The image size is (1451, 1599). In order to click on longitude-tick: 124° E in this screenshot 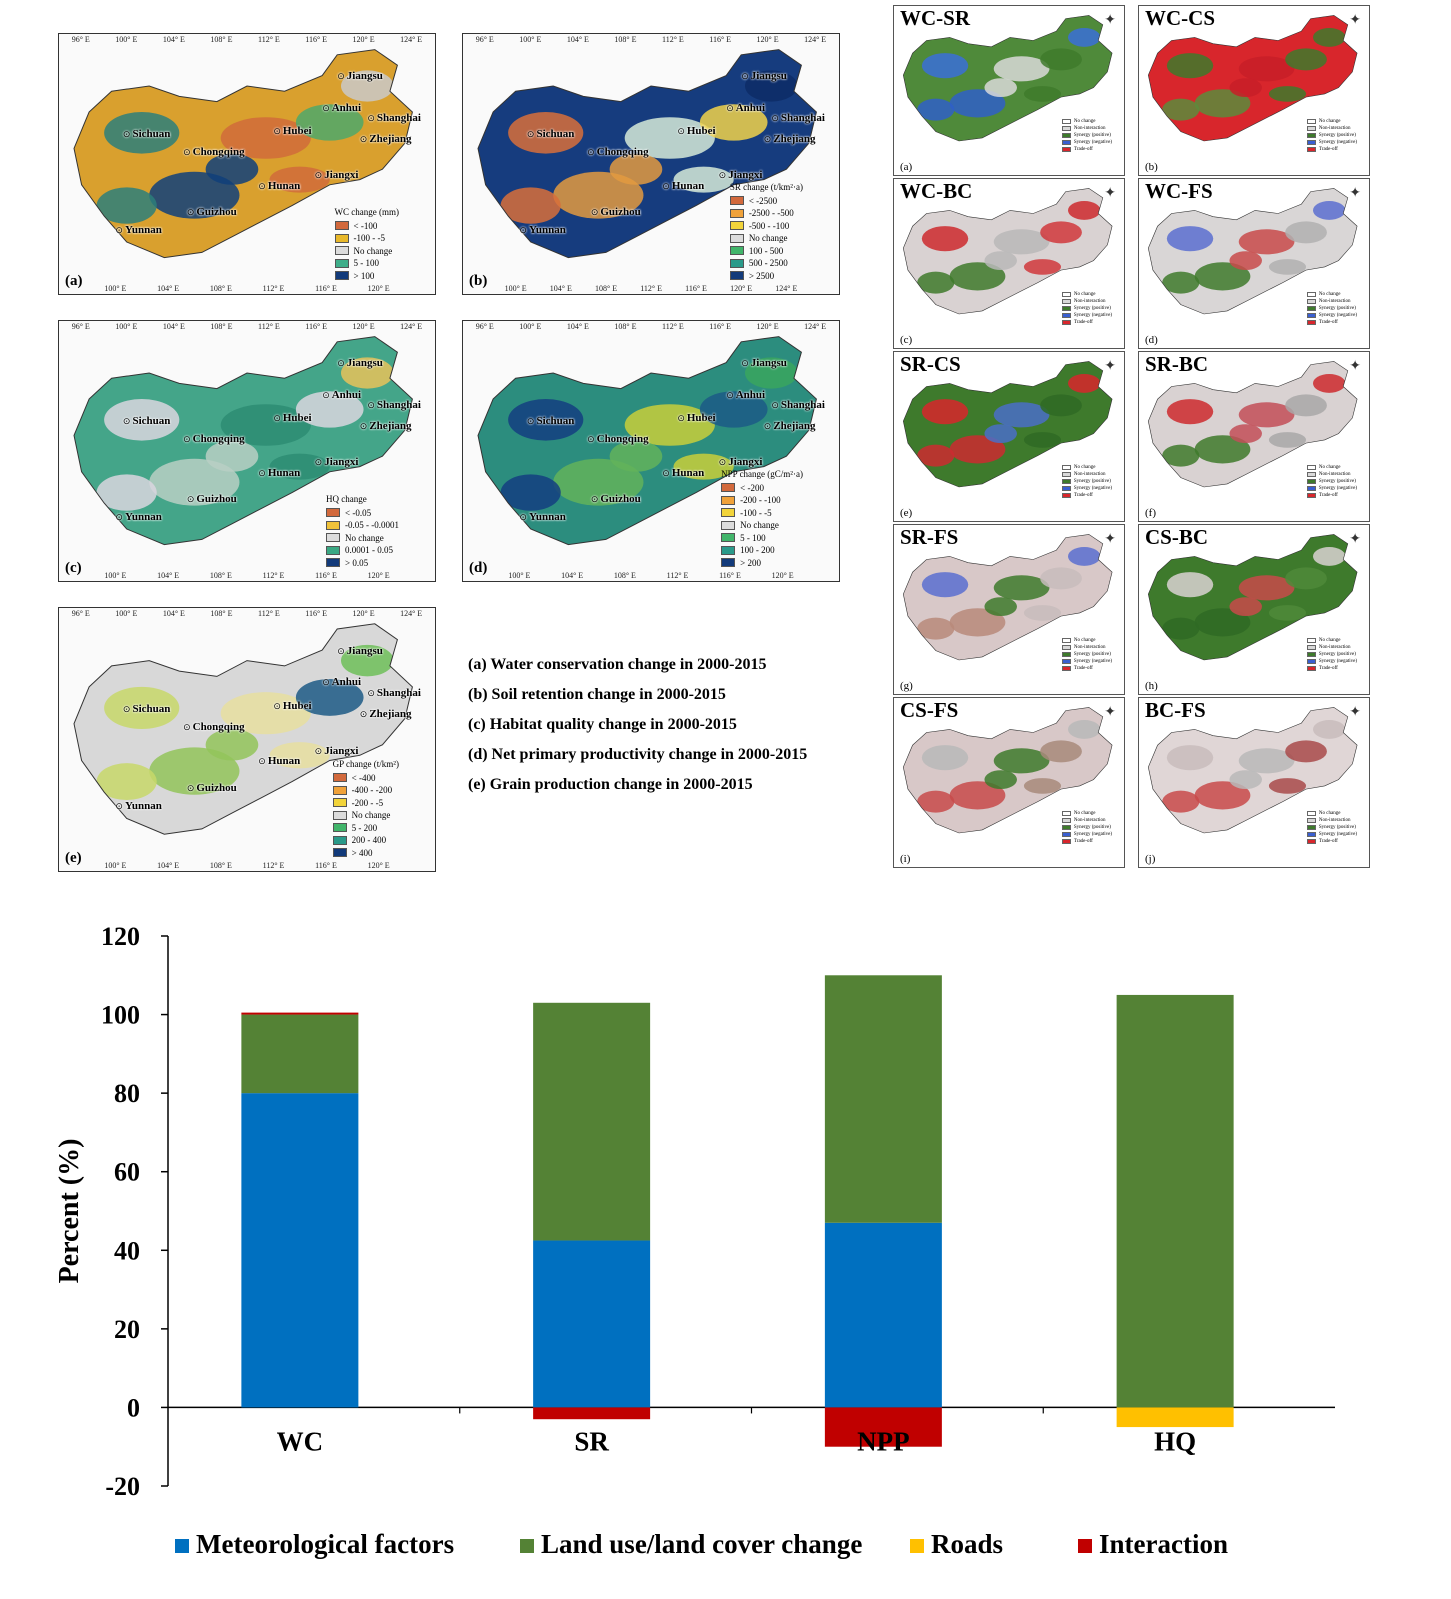, I will do `click(411, 39)`.